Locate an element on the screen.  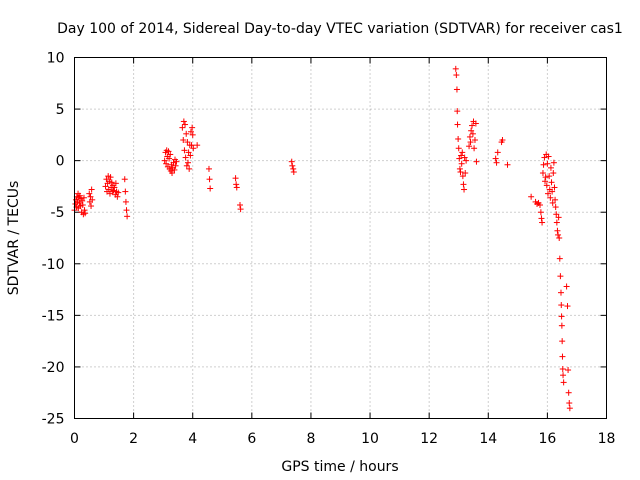
x-axis-label: GPS time / hours is located at coordinates (339, 467).